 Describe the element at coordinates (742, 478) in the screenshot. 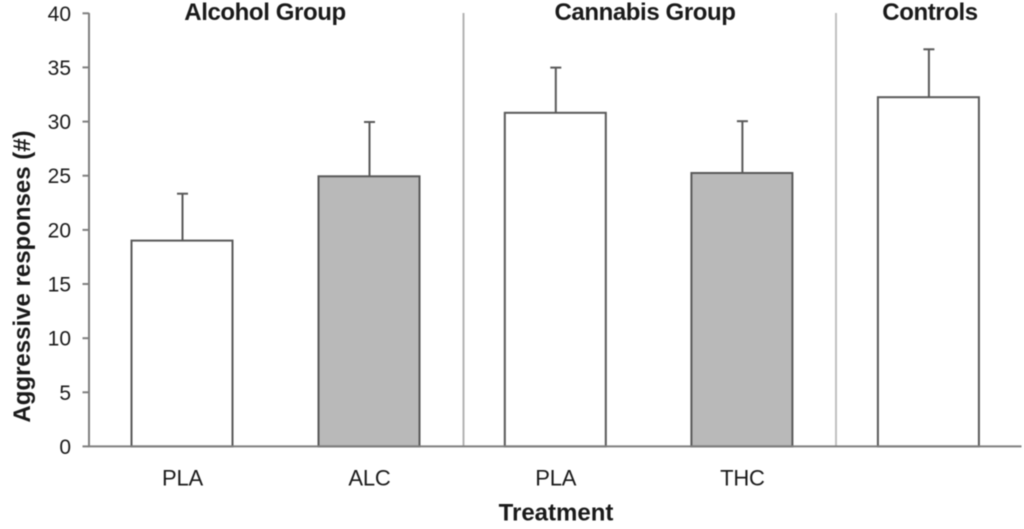

I see `svg-text: THC` at that location.